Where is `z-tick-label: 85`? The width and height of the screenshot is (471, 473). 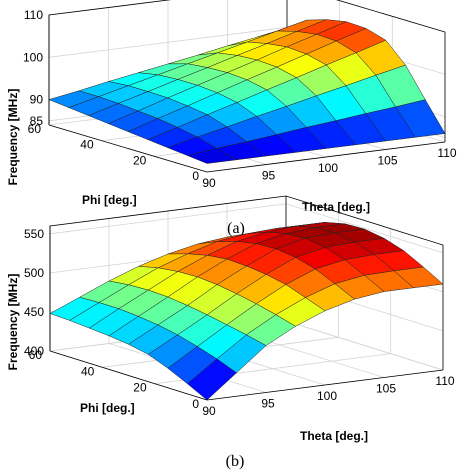
z-tick-label: 85 is located at coordinates (37, 121).